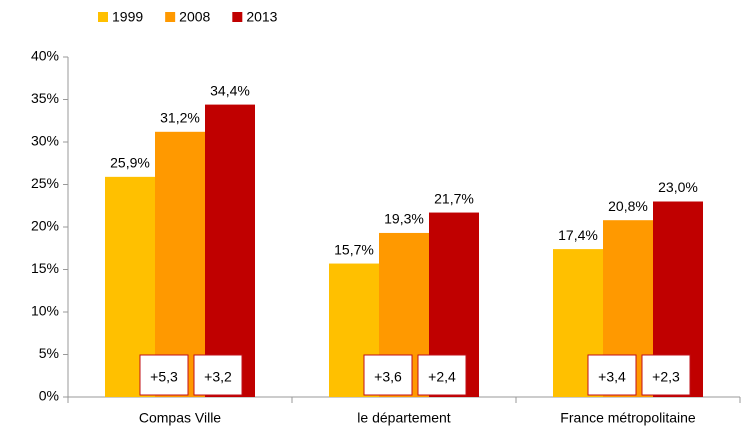 The width and height of the screenshot is (744, 437). What do you see at coordinates (130, 163) in the screenshot?
I see `value-label: 25,9%` at bounding box center [130, 163].